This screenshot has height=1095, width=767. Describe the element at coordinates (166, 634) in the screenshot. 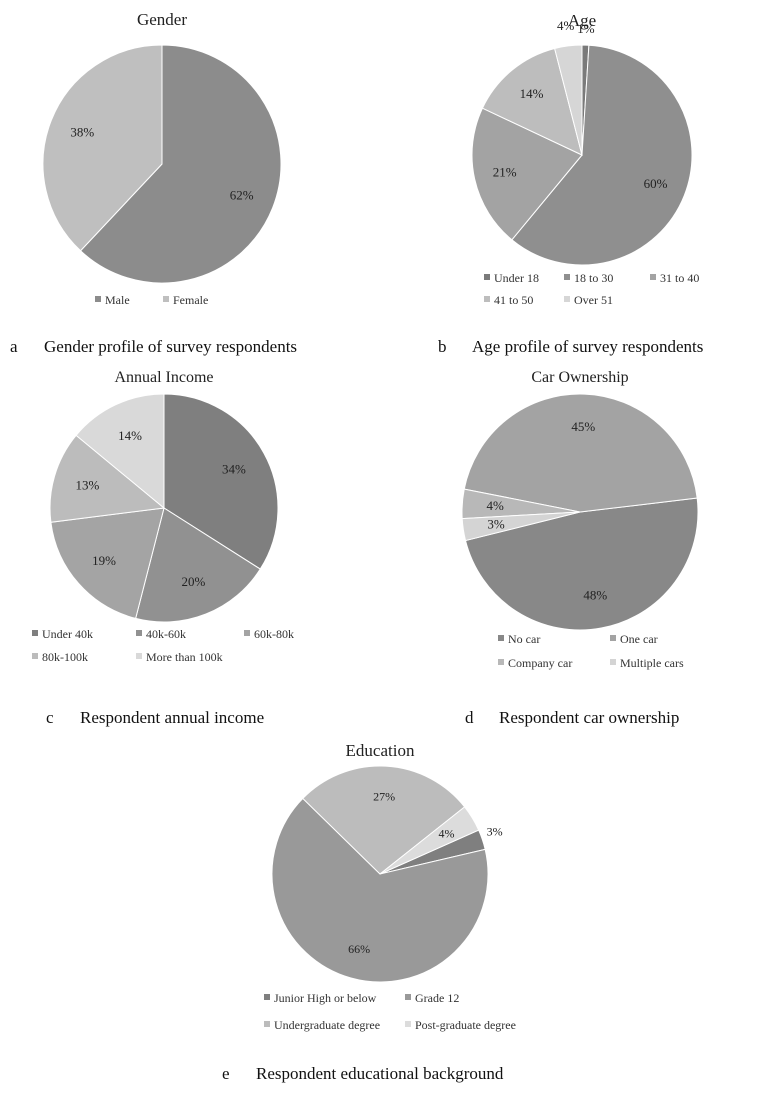

I see `legend-label: 40k-60k` at that location.